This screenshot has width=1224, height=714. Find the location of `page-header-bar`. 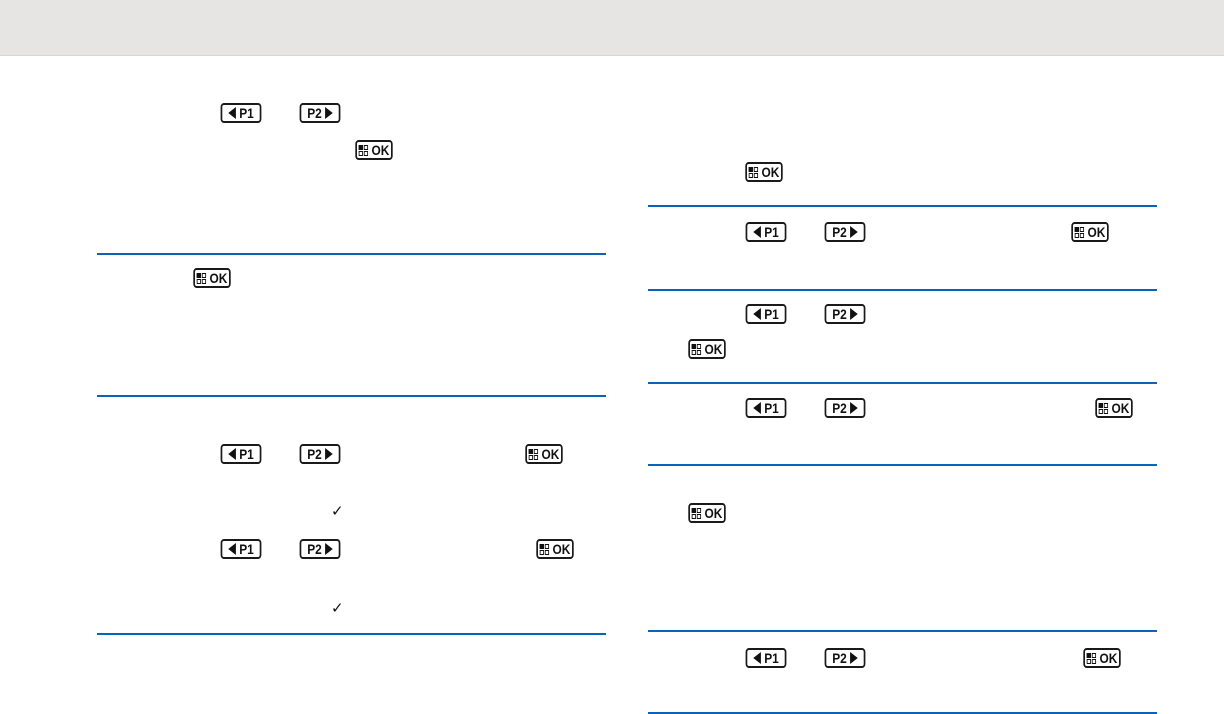

page-header-bar is located at coordinates (612, 28).